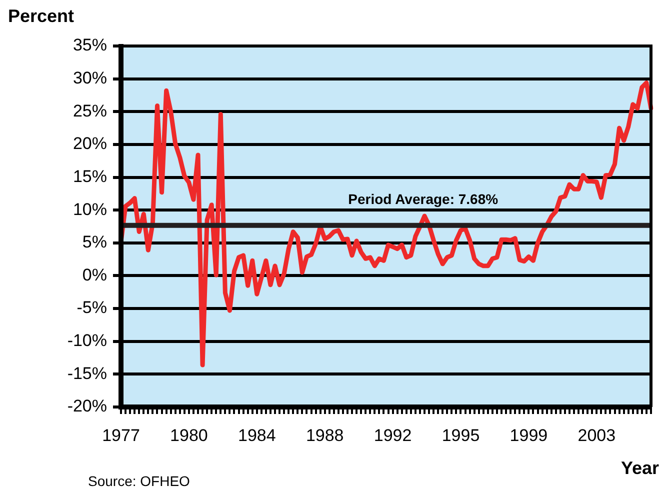 This screenshot has width=663, height=491. Describe the element at coordinates (461, 435) in the screenshot. I see `x-tick-label: 1995` at that location.